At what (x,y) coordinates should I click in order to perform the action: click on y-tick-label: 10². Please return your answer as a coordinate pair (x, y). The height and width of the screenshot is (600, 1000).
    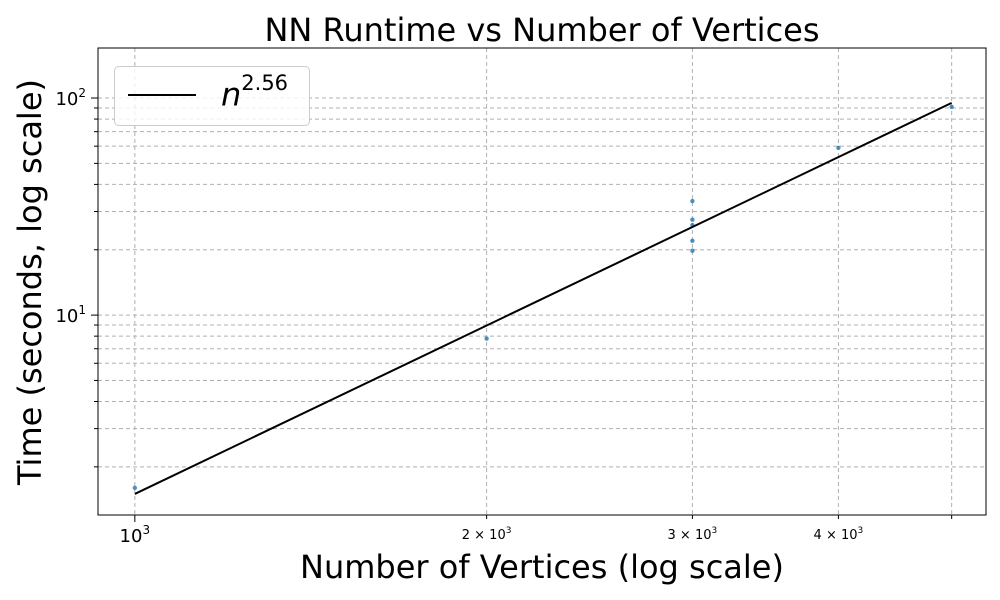
    Looking at the image, I should click on (70, 98).